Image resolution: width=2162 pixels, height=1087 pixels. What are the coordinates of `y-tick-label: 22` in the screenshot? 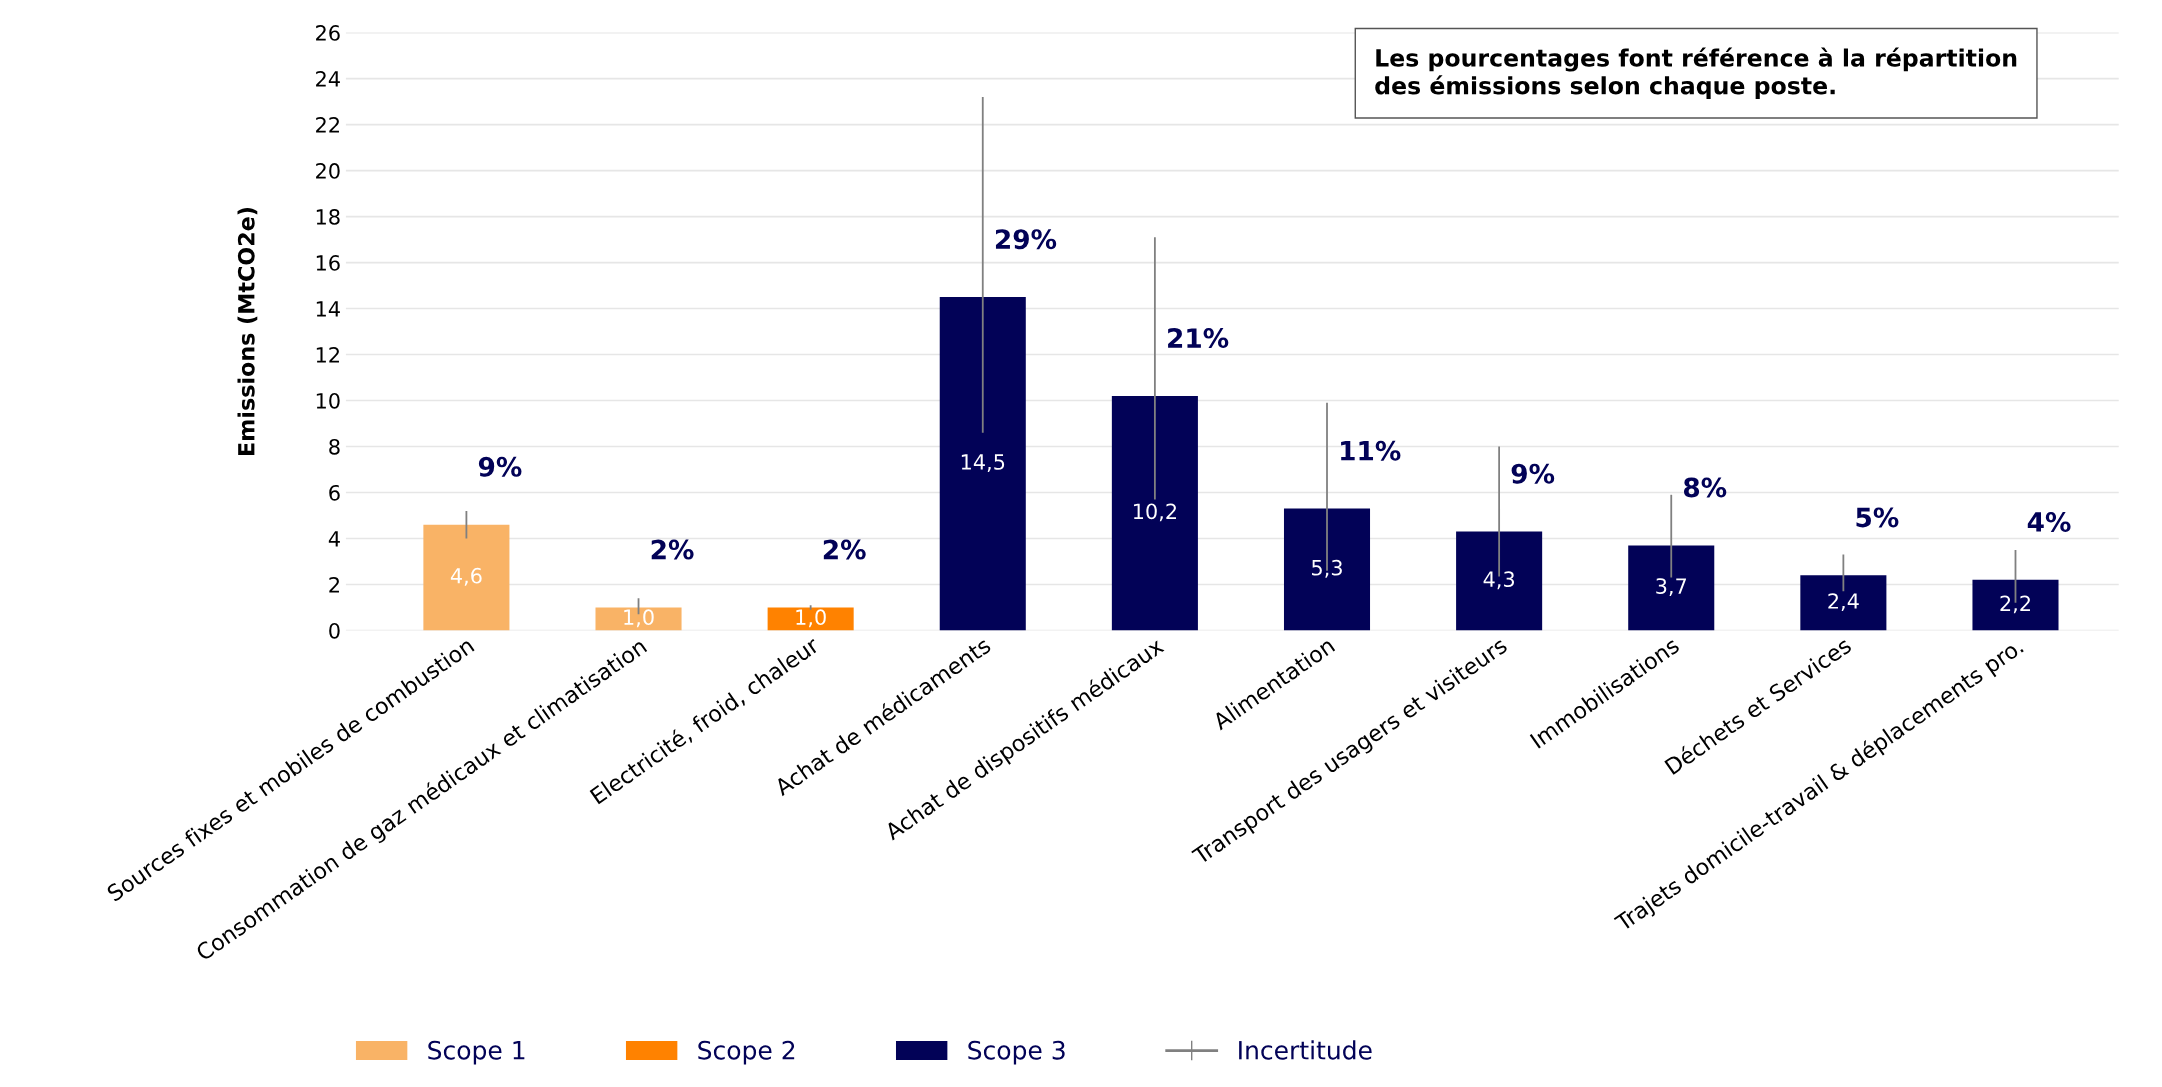 It's located at (327, 125).